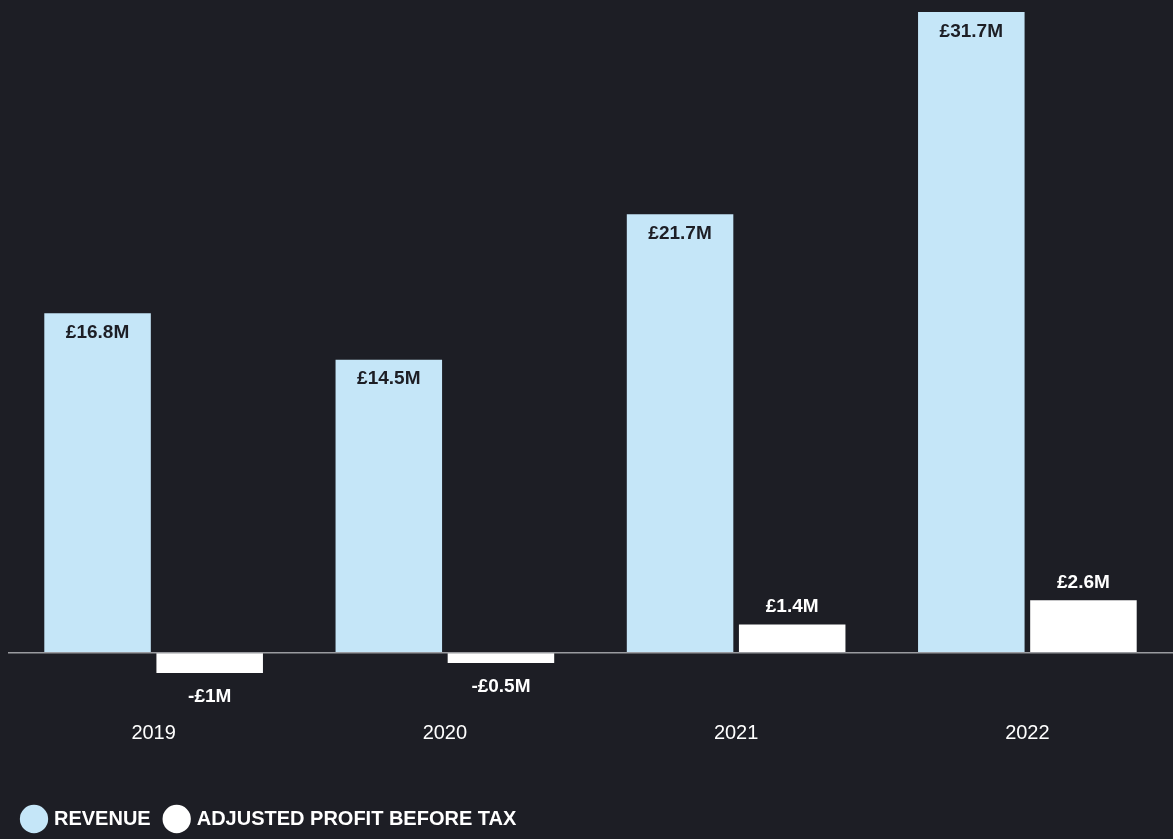  I want to click on data-label: -£0.5M, so click(501, 685).